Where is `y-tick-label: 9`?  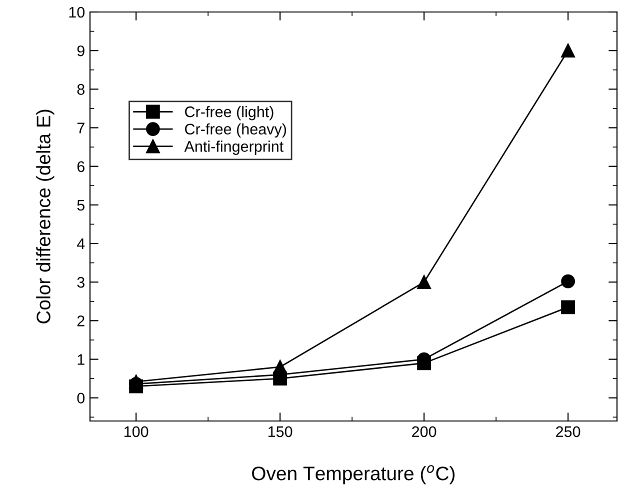 y-tick-label: 9 is located at coordinates (80, 50).